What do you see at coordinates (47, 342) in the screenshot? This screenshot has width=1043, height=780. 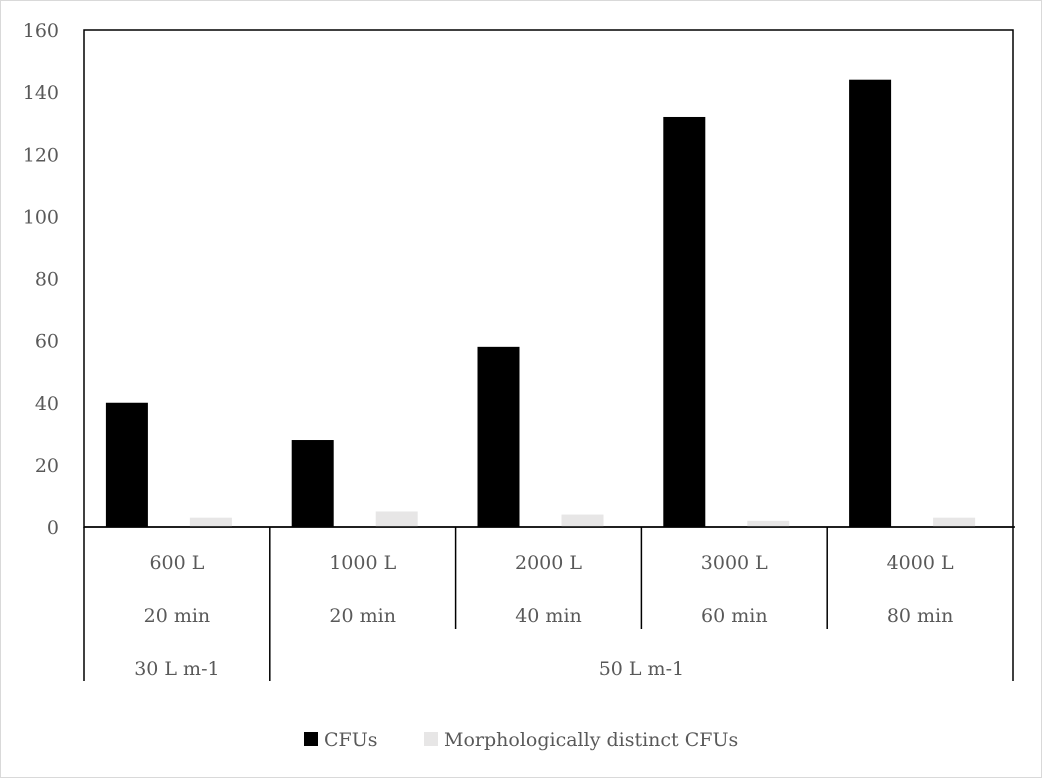 I see `y-tick-label: 60` at bounding box center [47, 342].